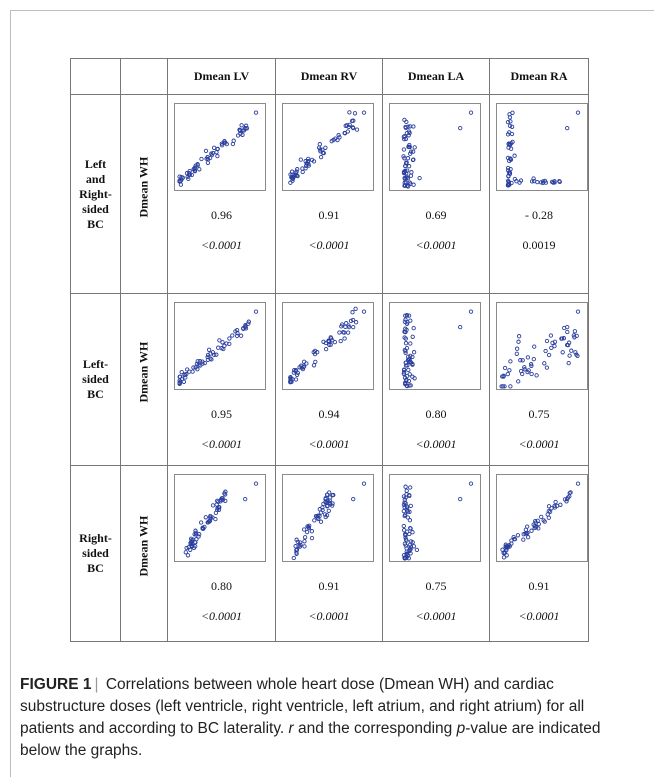 The image size is (654, 777). Describe the element at coordinates (95, 553) in the screenshot. I see `row-group-label: Right- sided BC` at that location.